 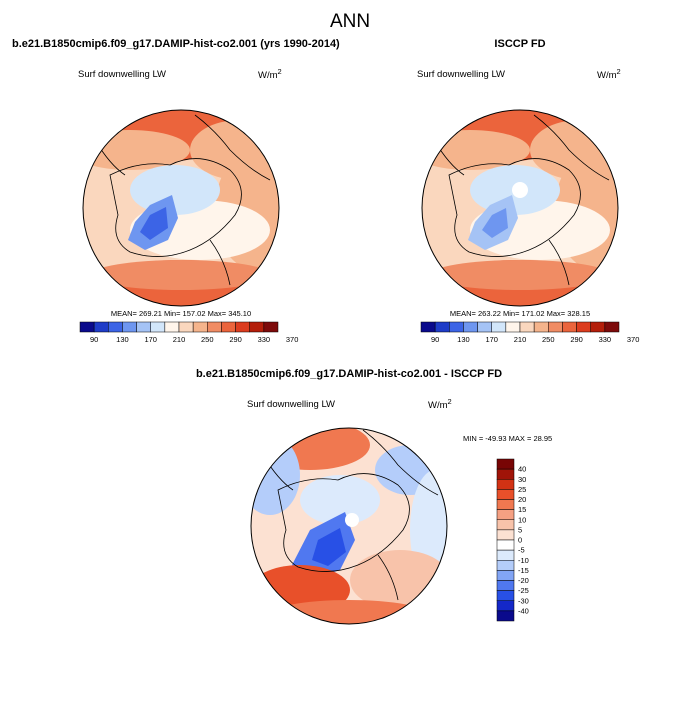 What do you see at coordinates (181, 313) in the screenshot?
I see `stats-model: MEAN= 269.21 Min= 157.02 Max= 345.10` at bounding box center [181, 313].